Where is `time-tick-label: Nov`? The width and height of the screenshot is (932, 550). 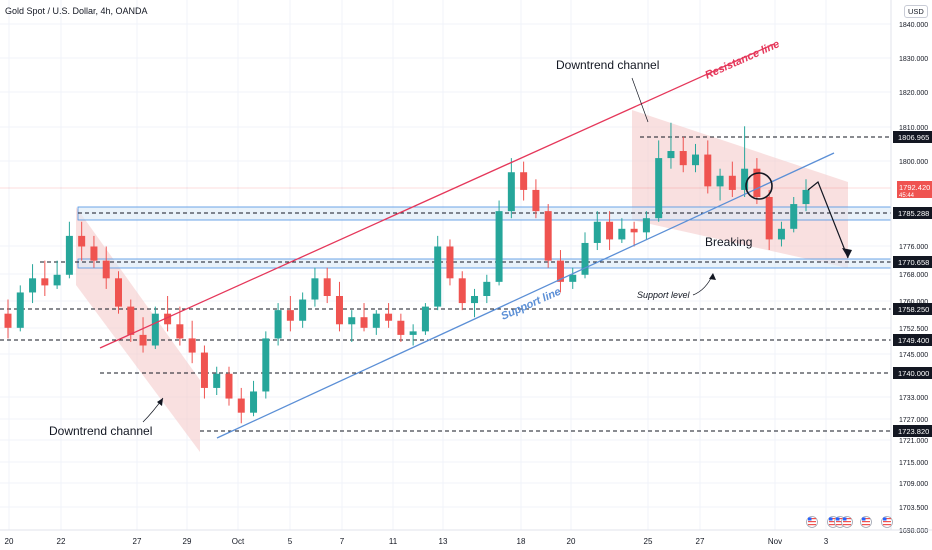 time-tick-label: Nov is located at coordinates (775, 541).